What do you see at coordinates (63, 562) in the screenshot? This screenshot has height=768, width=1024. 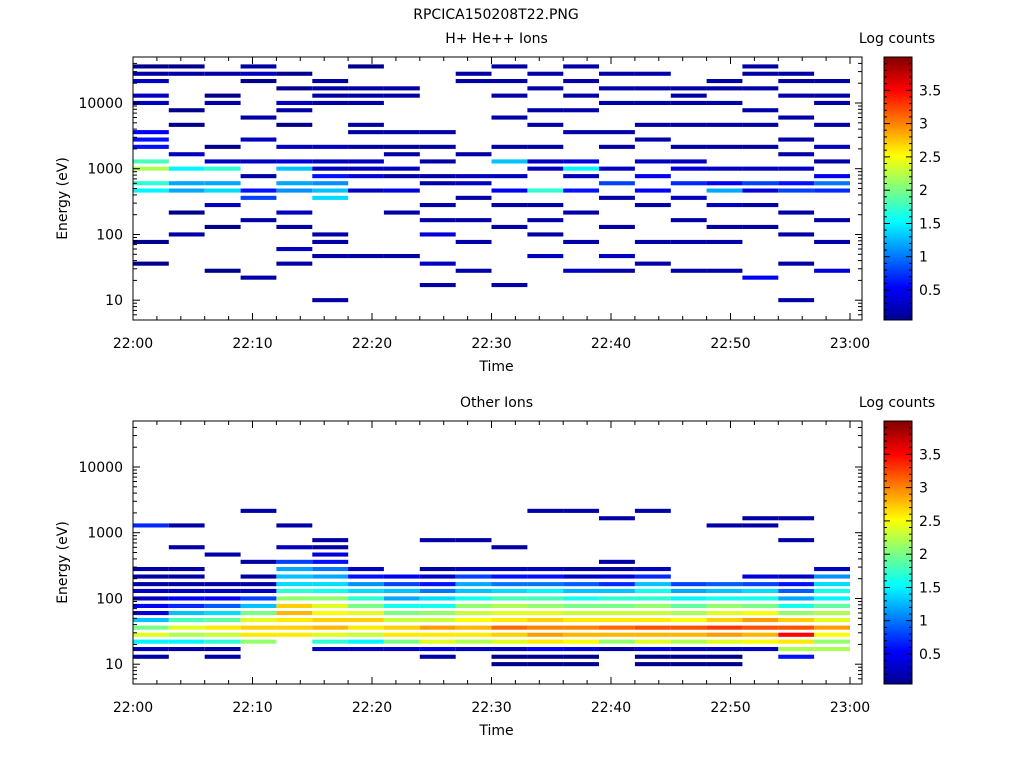 I see `y-axis-label: Energy (eV)` at bounding box center [63, 562].